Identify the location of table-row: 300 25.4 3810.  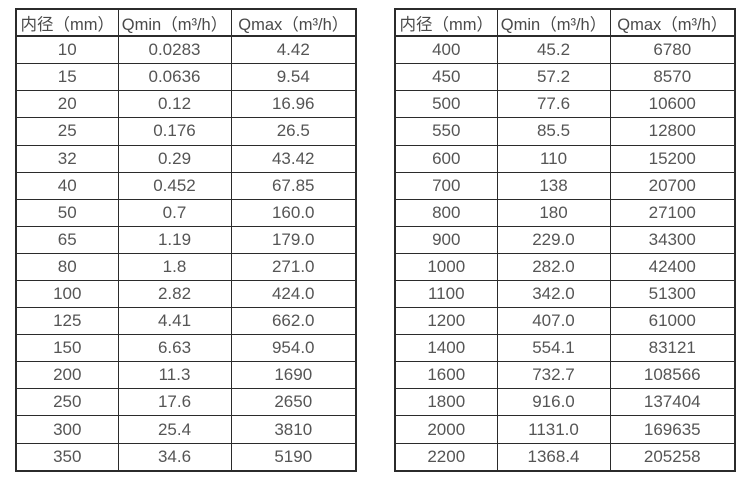
(186, 429).